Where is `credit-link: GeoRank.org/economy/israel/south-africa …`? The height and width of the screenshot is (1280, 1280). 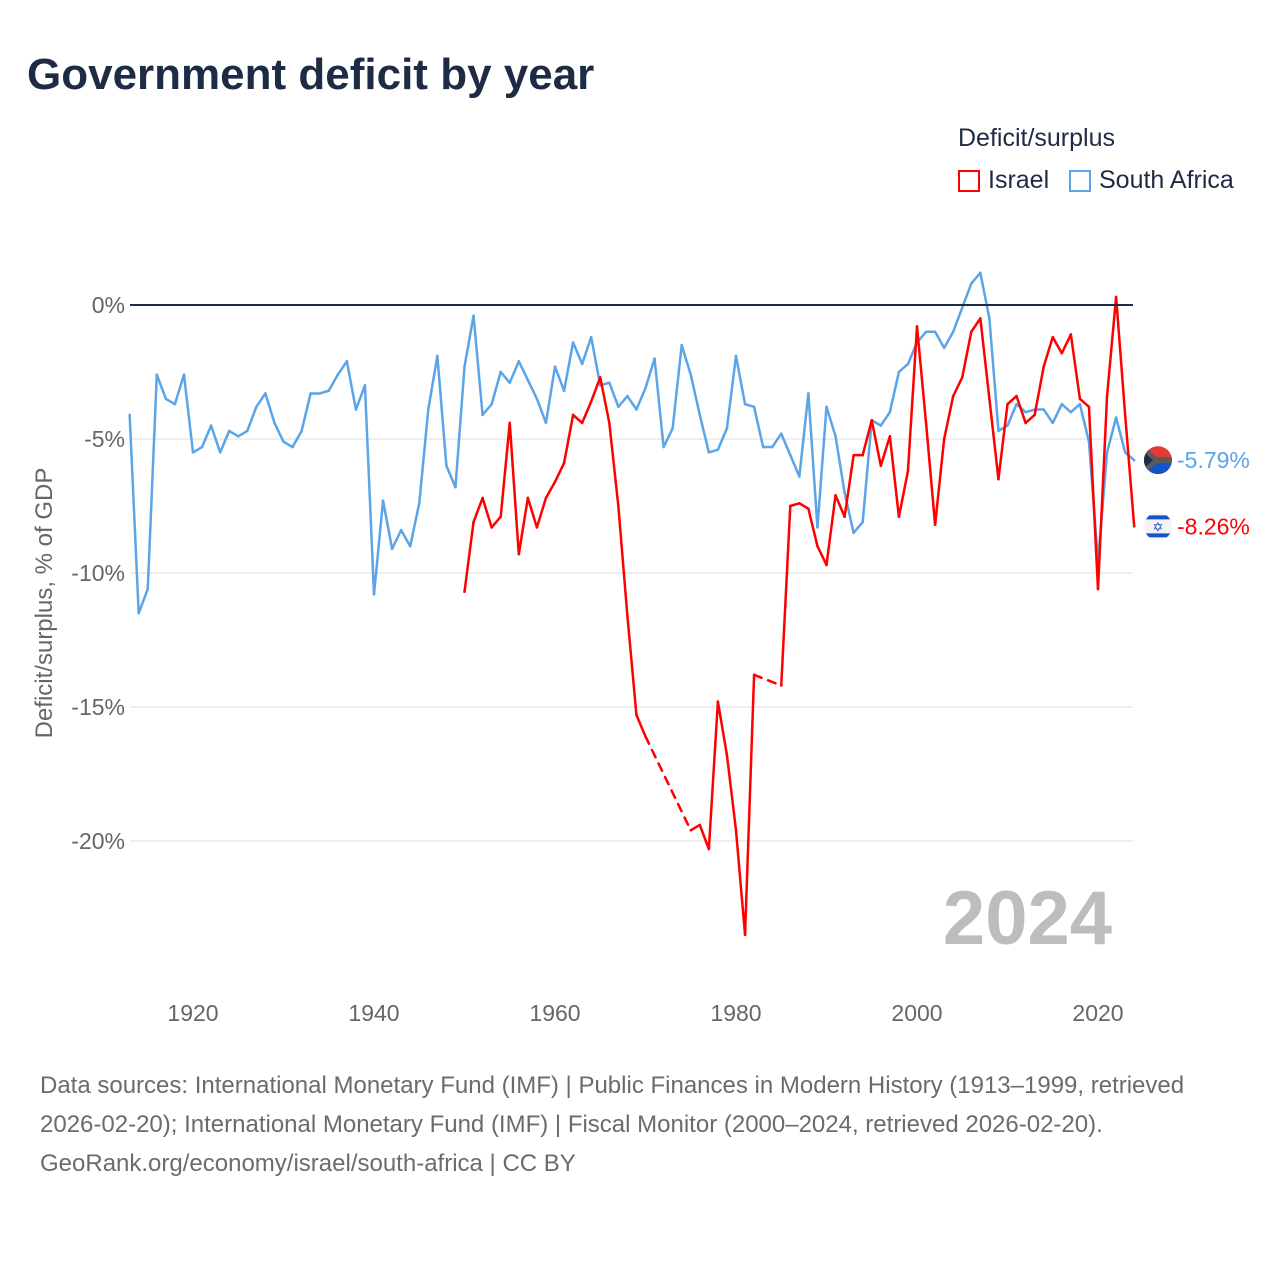
credit-link: GeoRank.org/economy/israel/south-africa … is located at coordinates (308, 1163).